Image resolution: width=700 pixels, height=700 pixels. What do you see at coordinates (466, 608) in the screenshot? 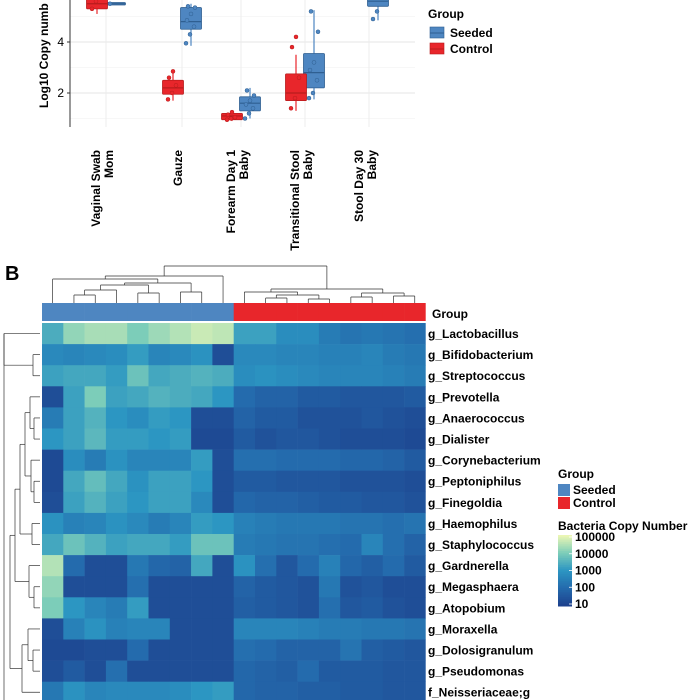
I see `row-label: g_Atopobium` at bounding box center [466, 608].